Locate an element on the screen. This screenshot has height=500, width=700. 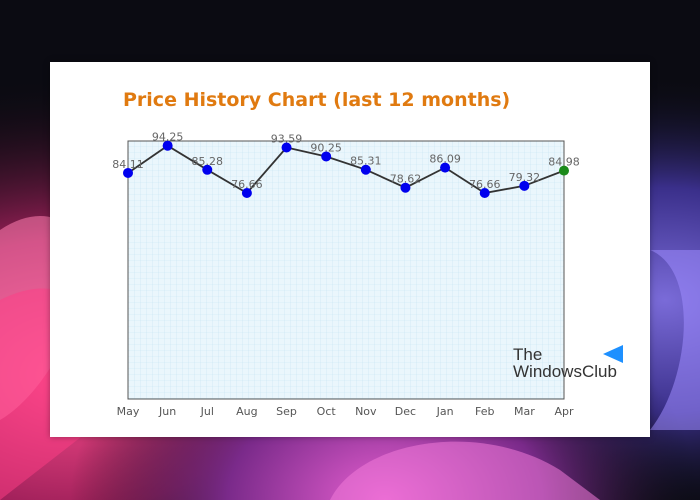
data-label-feb: 76.66 is located at coordinates (485, 184).